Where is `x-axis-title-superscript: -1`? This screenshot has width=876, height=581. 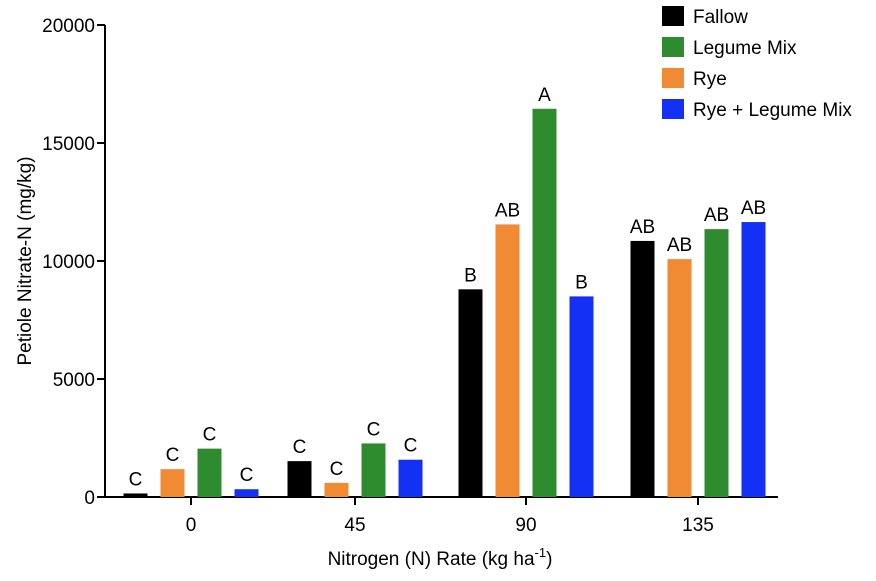 x-axis-title-superscript: -1 is located at coordinates (541, 552).